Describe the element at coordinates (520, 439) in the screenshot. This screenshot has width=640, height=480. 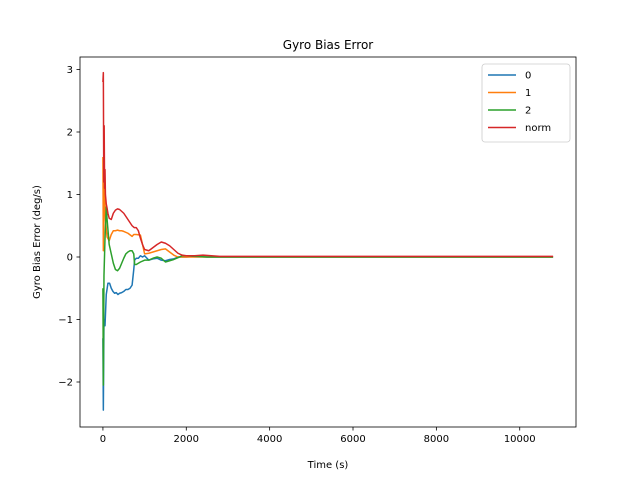
I see `x-tick-label-5: 10000` at that location.